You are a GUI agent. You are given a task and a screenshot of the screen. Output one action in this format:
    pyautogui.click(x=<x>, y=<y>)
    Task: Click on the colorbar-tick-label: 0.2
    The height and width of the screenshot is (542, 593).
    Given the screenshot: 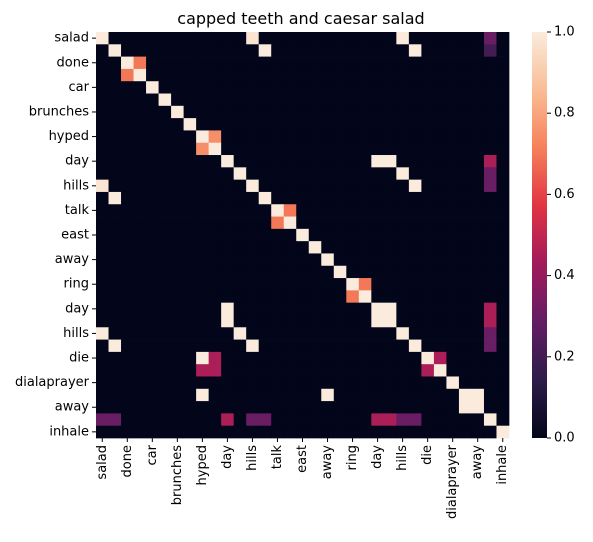 What is the action you would take?
    pyautogui.click(x=564, y=356)
    